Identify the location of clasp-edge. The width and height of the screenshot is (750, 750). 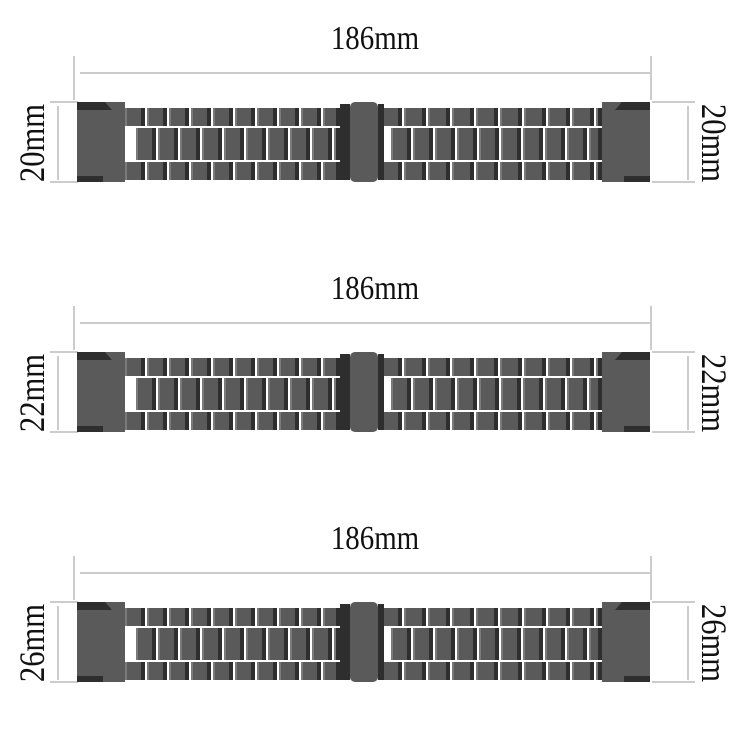
(381, 392).